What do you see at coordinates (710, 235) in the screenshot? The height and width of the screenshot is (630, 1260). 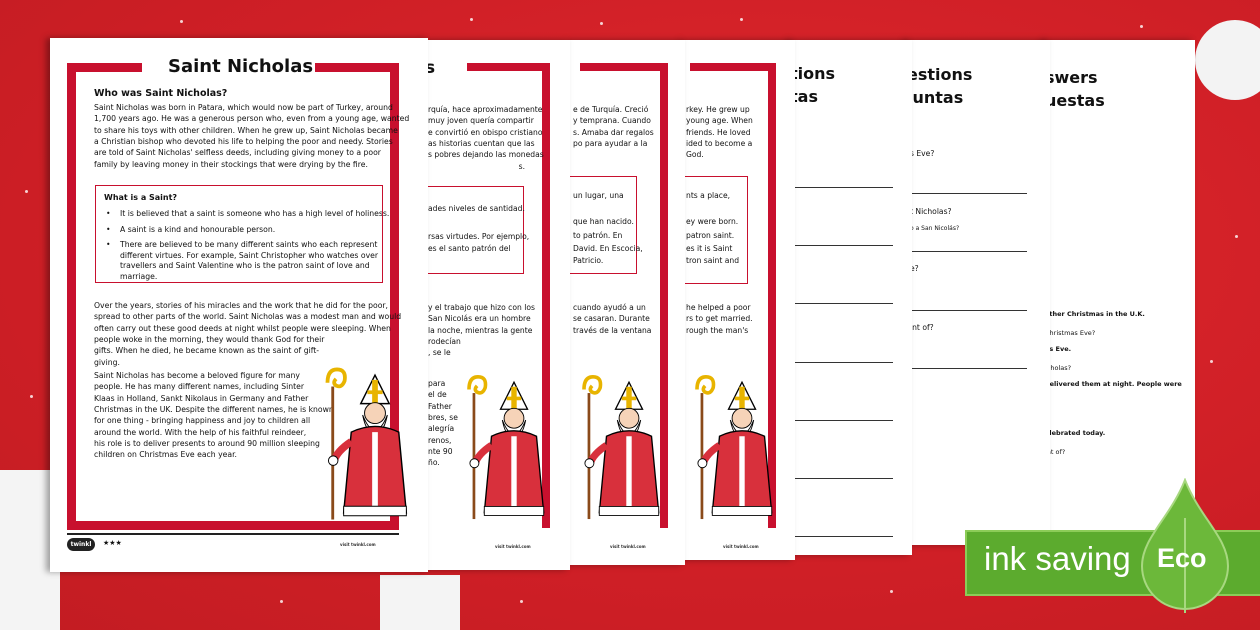 I see `text-line: patron saint.` at bounding box center [710, 235].